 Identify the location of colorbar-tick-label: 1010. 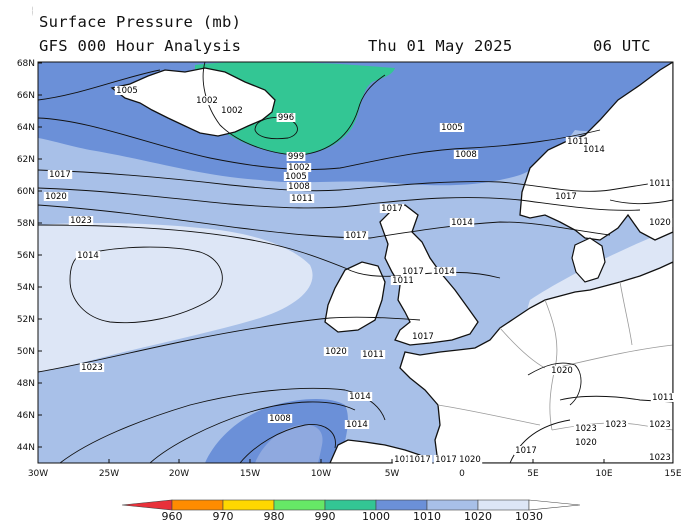
(427, 516).